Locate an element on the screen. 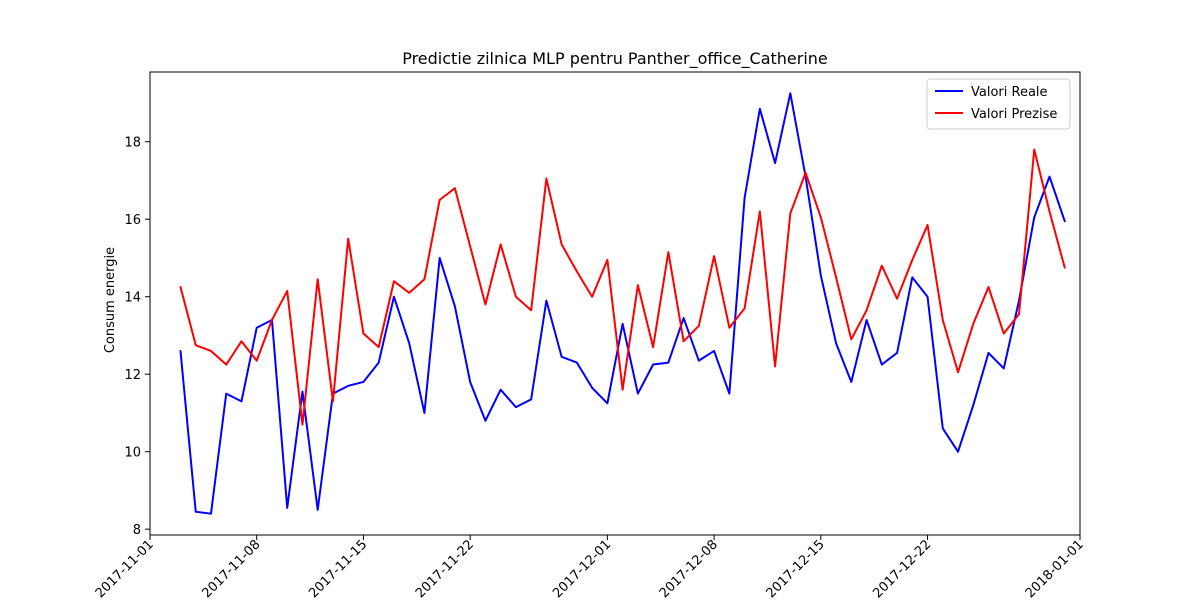  y-tick-label: 8 is located at coordinates (137, 530).